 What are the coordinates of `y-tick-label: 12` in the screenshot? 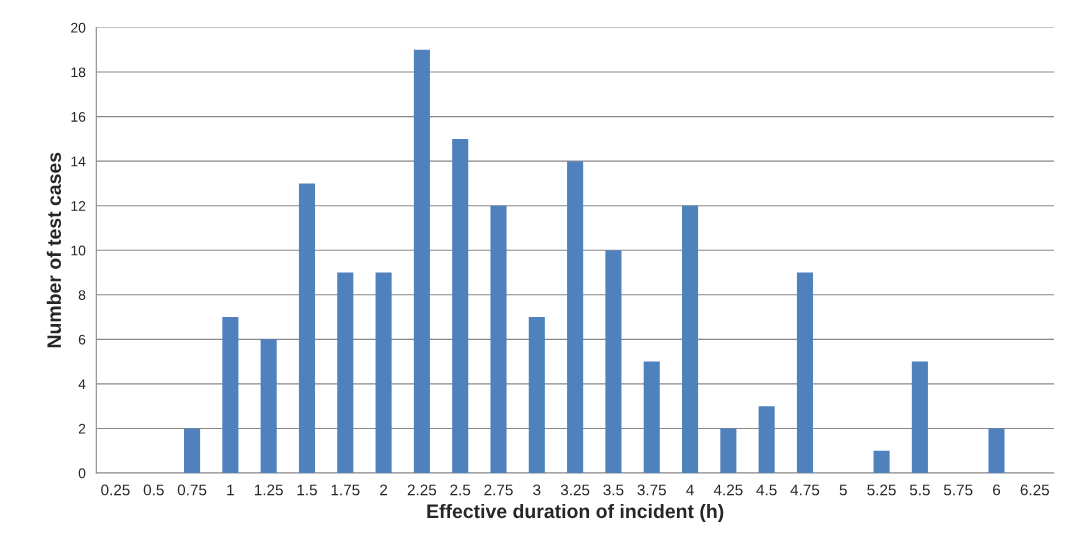 It's located at (78, 206).